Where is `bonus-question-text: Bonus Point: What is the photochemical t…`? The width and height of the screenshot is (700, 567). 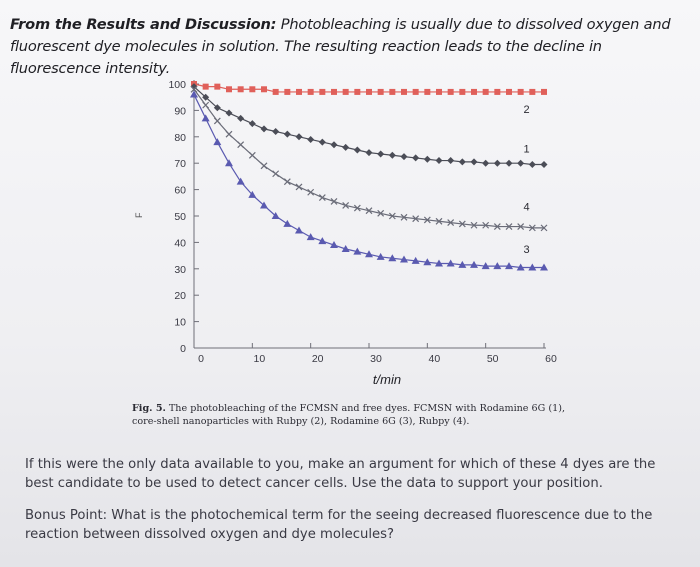
bonus-question-text: Bonus Point: What is the photochemical t… is located at coordinates (339, 525).